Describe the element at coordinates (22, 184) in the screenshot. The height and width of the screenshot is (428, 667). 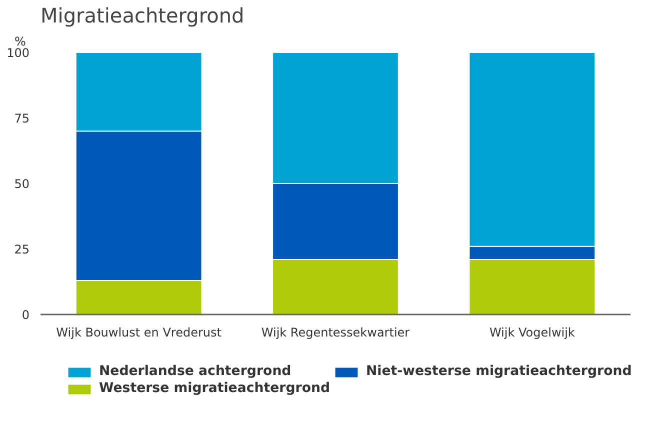
I see `y-tick-label: 50` at that location.